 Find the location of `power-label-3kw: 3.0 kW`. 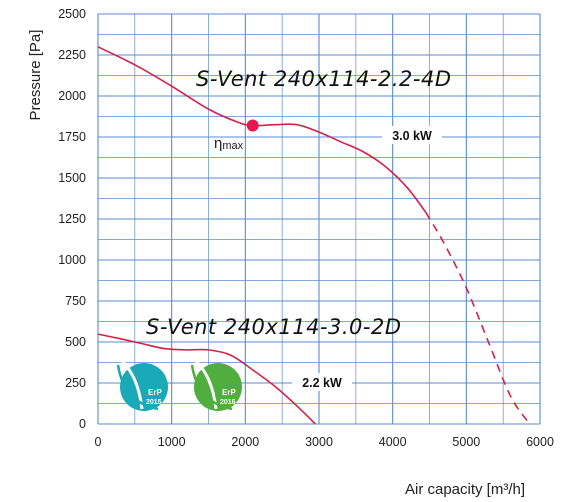

power-label-3kw: 3.0 kW is located at coordinates (412, 135).